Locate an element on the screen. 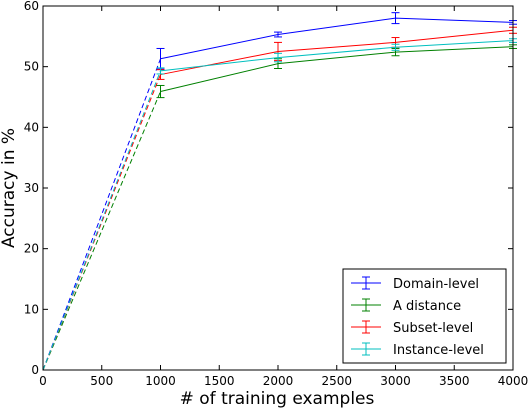 This screenshot has height=410, width=530. legend-label: Instance-level is located at coordinates (438, 350).